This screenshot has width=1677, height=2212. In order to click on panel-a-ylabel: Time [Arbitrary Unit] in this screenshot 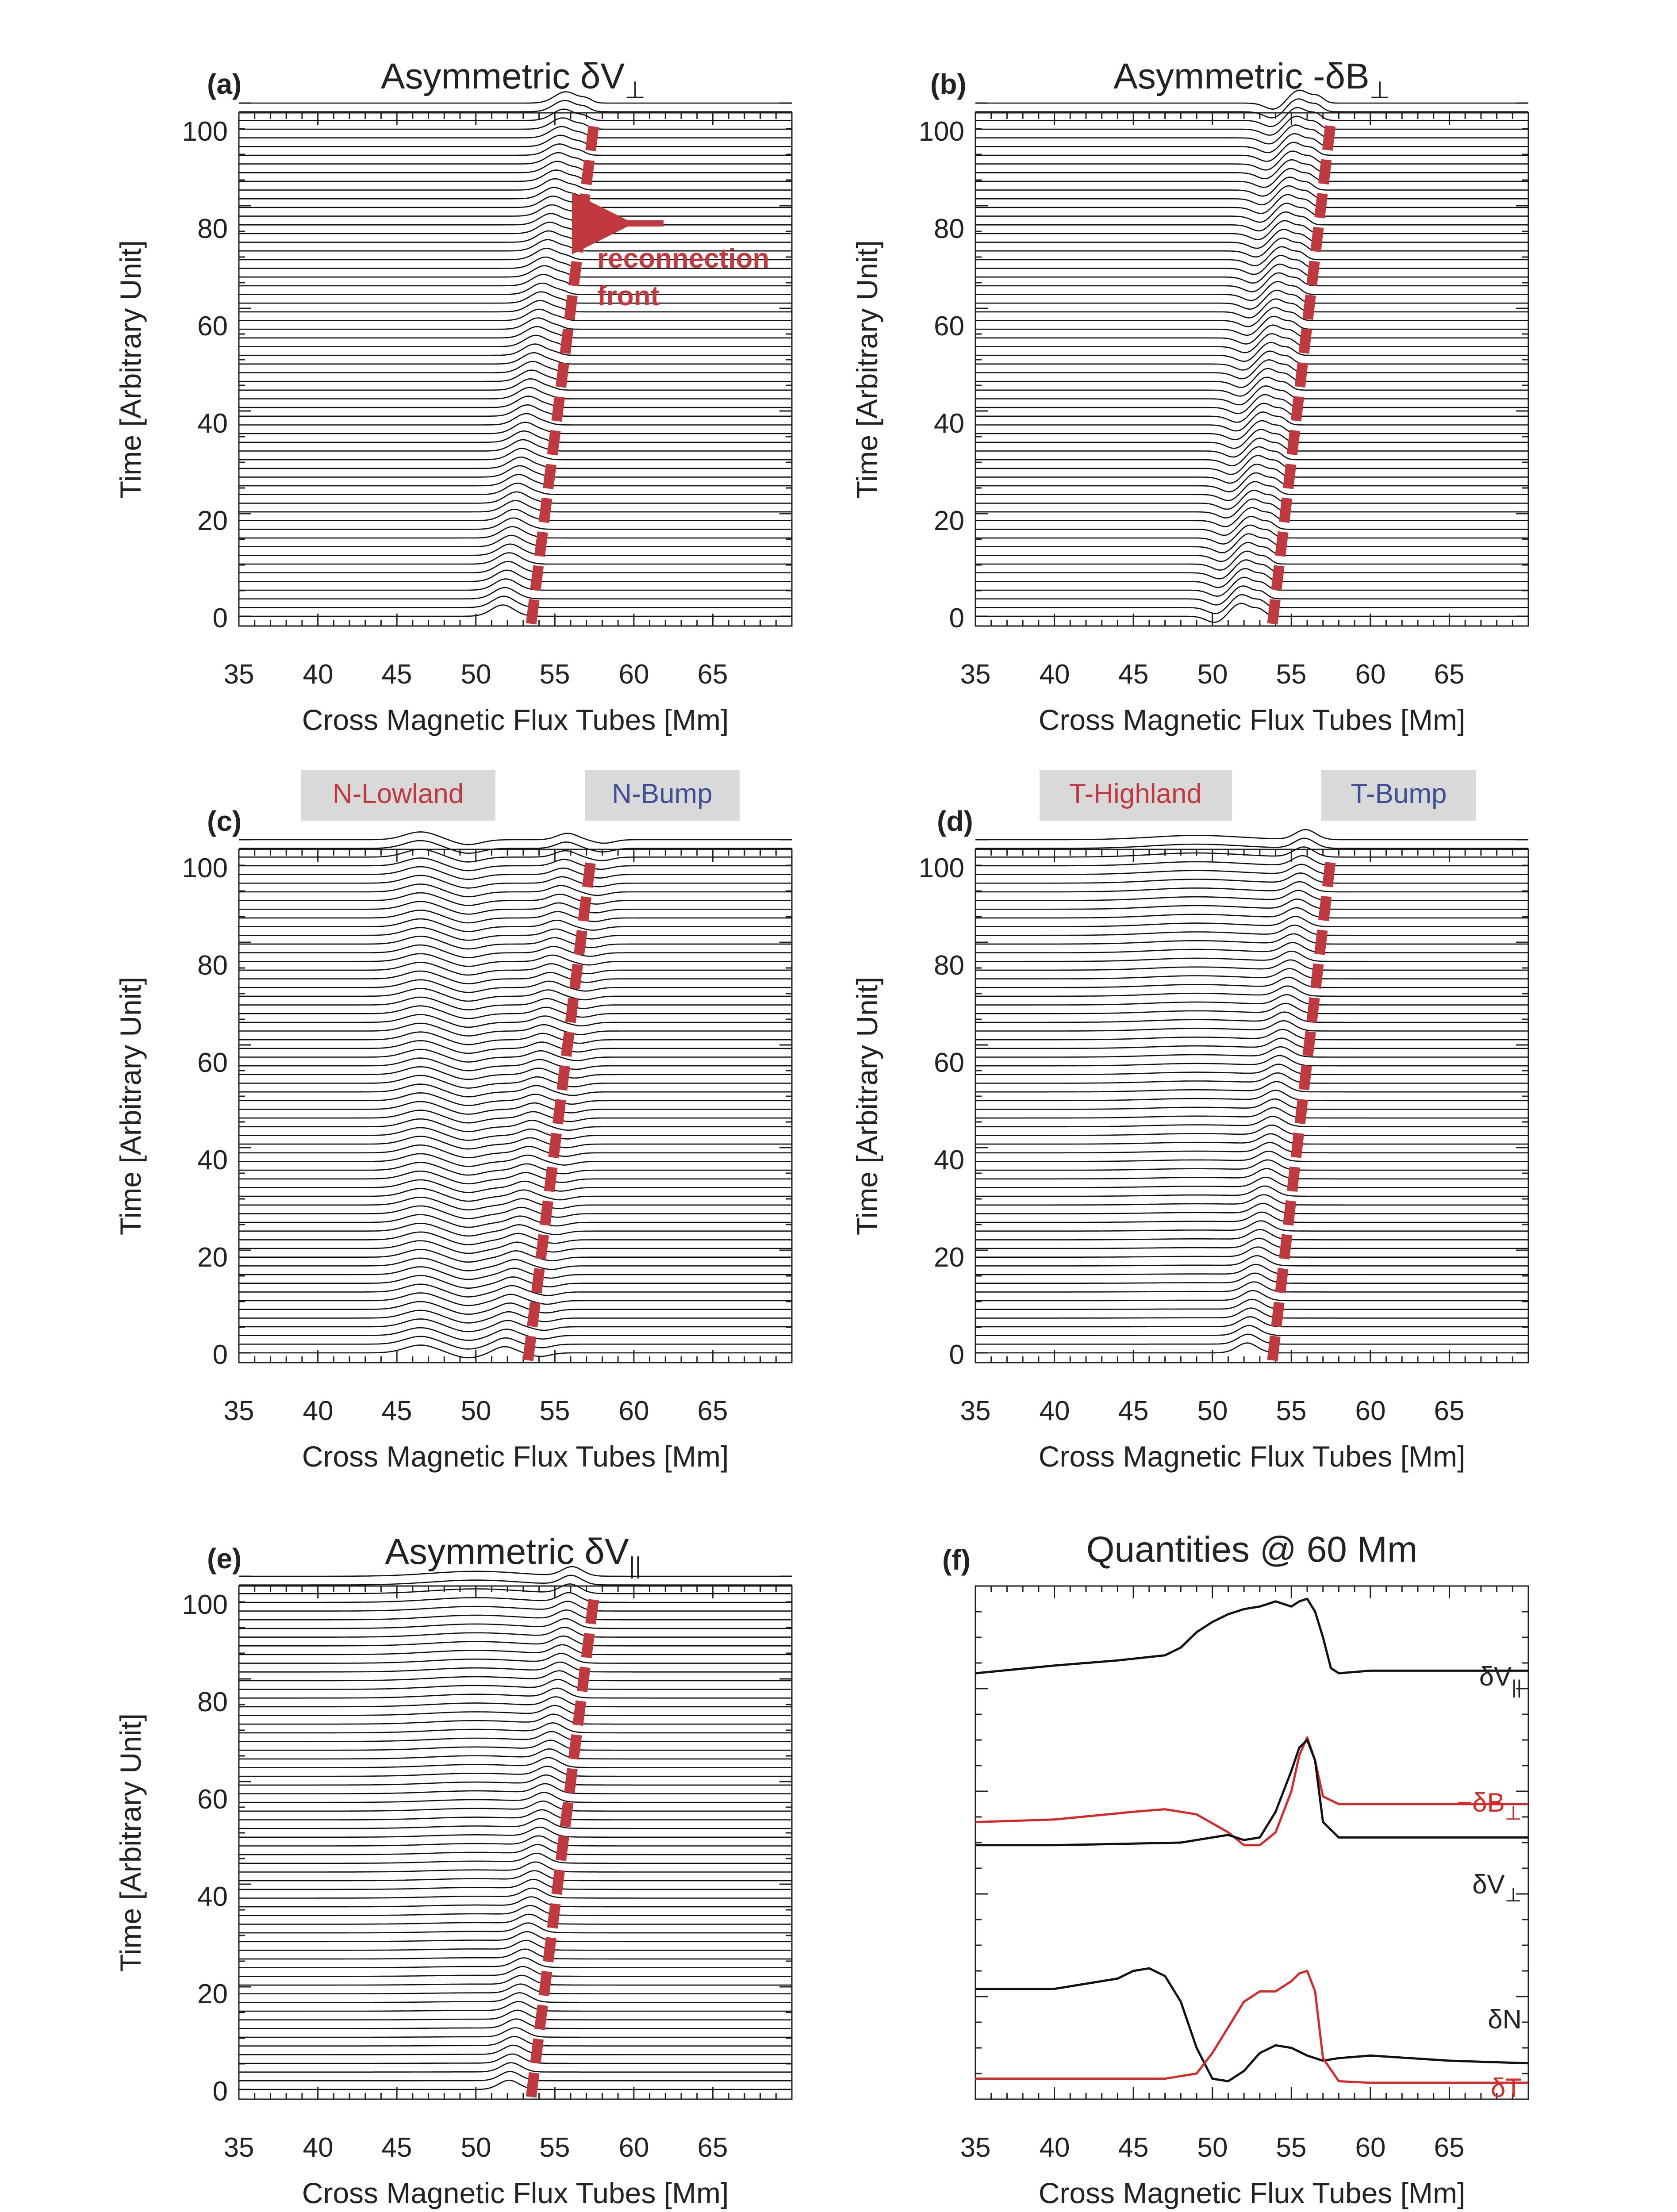, I will do `click(131, 370)`.